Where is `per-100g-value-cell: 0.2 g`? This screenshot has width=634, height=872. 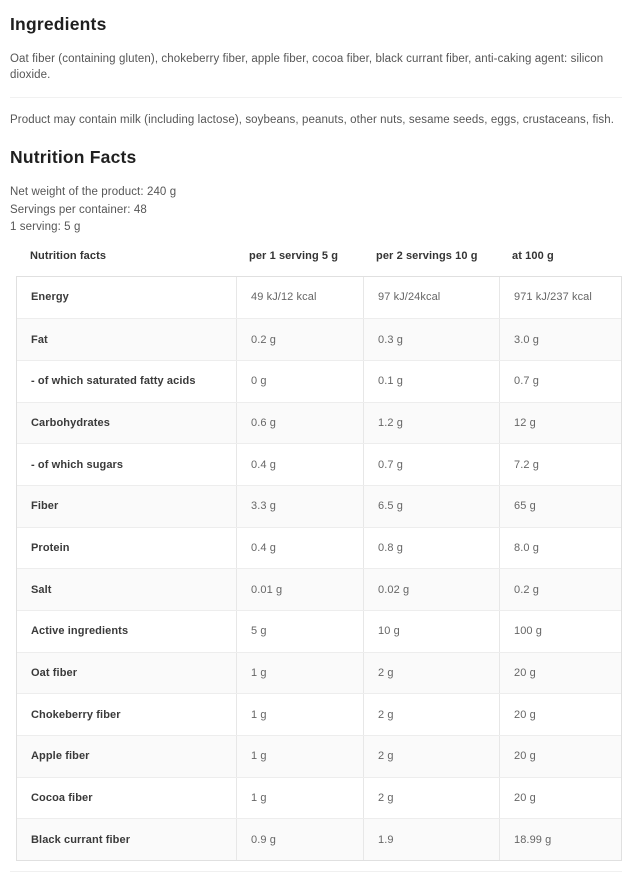
per-100g-value-cell: 0.2 g is located at coordinates (560, 589).